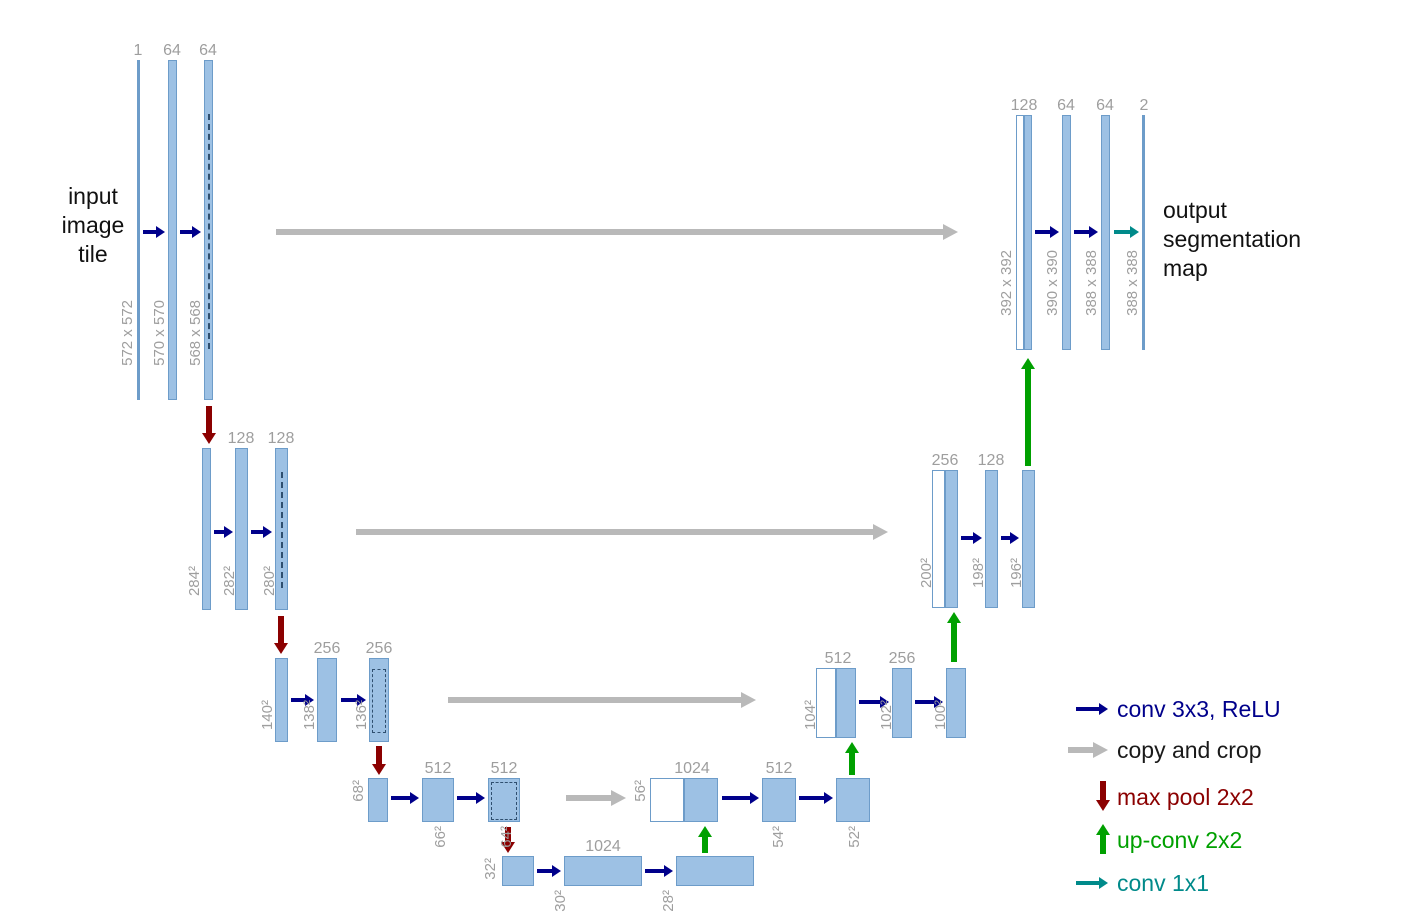 Image resolution: width=1412 pixels, height=922 pixels. I want to click on size-label: 136², so click(361, 715).